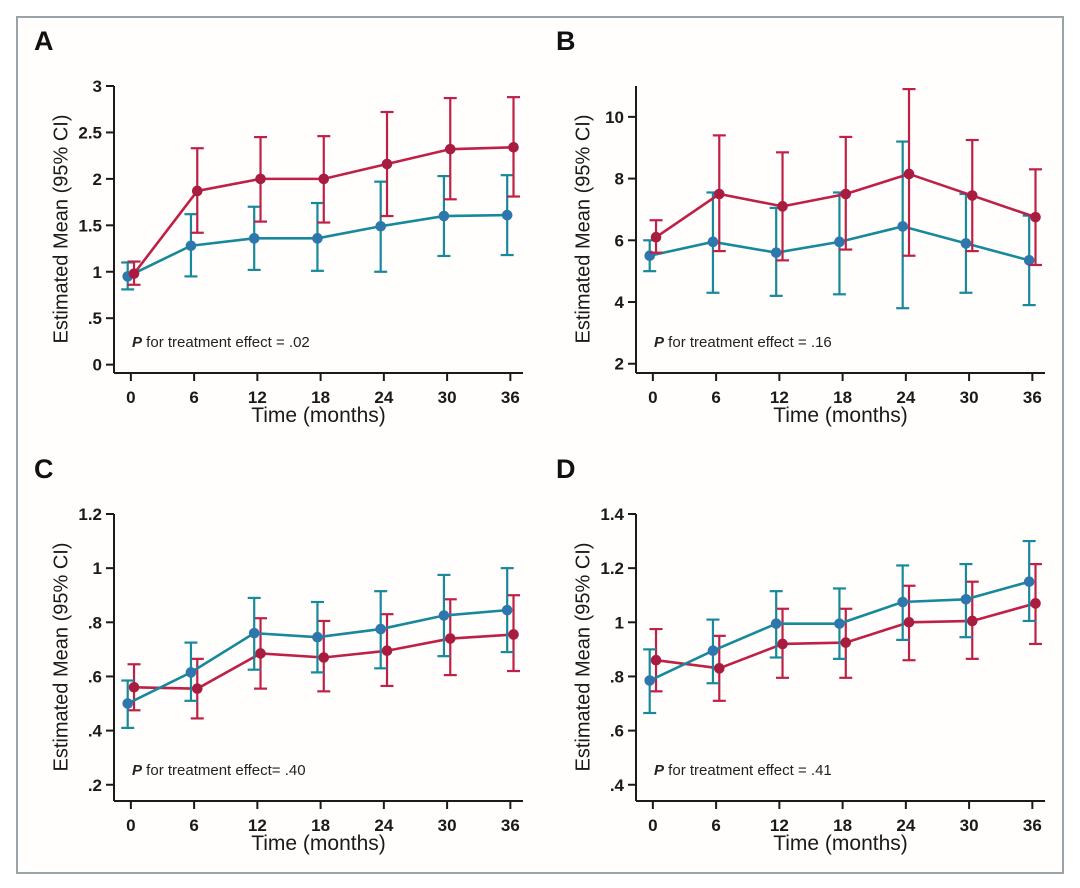  I want to click on panel-c-y-axis-title: Estimated Mean (95% CI), so click(61, 657).